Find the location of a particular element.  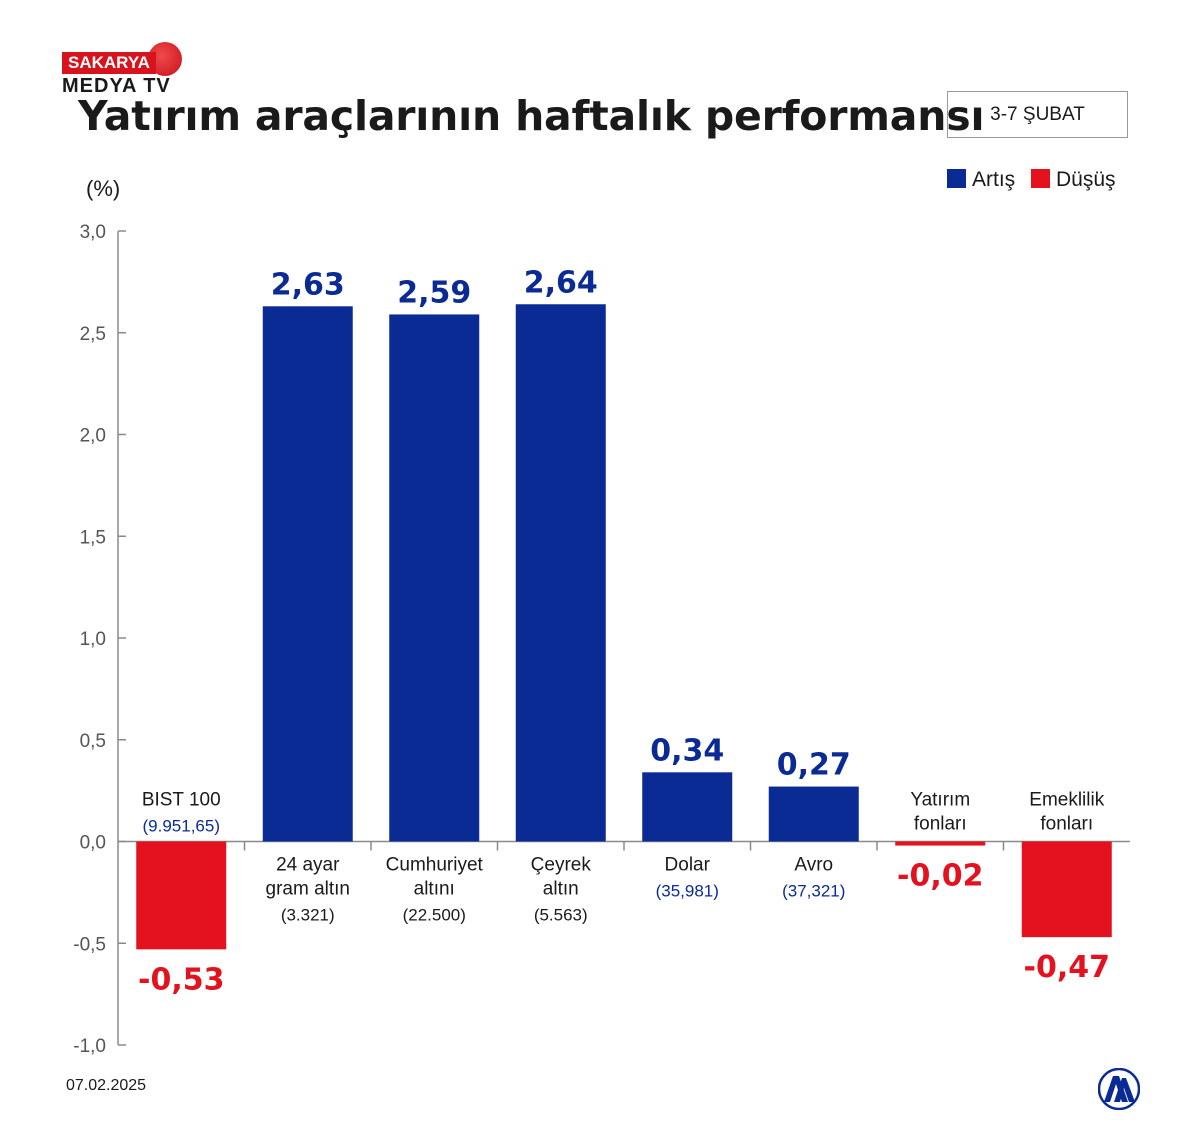

y-tick-label: 2,5 is located at coordinates (93, 334).